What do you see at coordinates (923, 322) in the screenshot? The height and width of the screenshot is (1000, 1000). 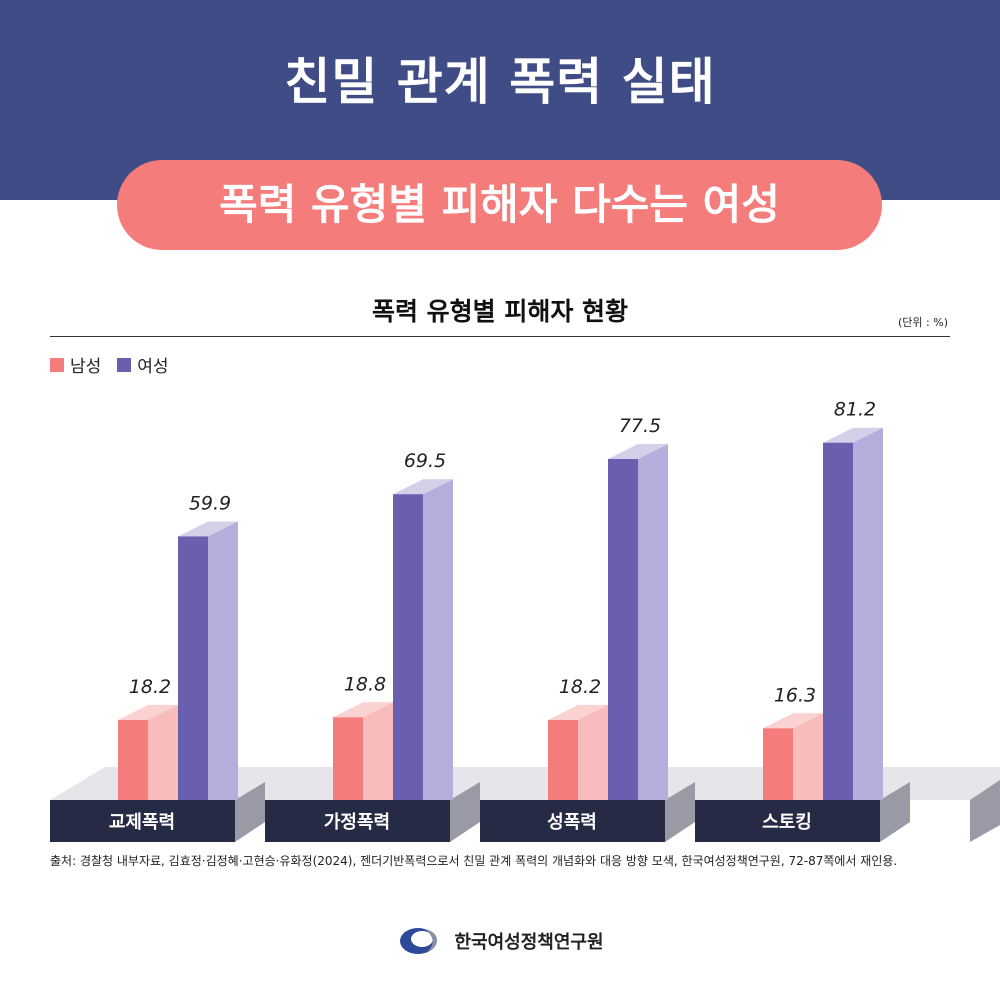 I see `unit-note: (단위 : %)` at bounding box center [923, 322].